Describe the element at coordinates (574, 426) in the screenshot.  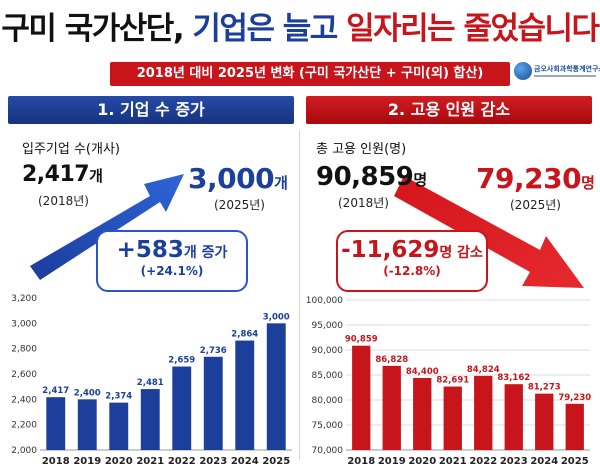
I see `employment-bar-2025` at that location.